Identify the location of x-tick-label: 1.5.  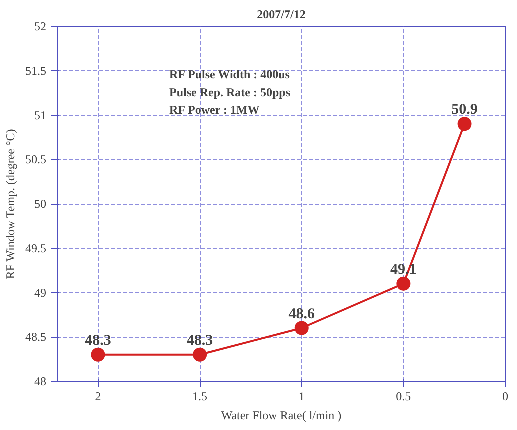
(200, 397).